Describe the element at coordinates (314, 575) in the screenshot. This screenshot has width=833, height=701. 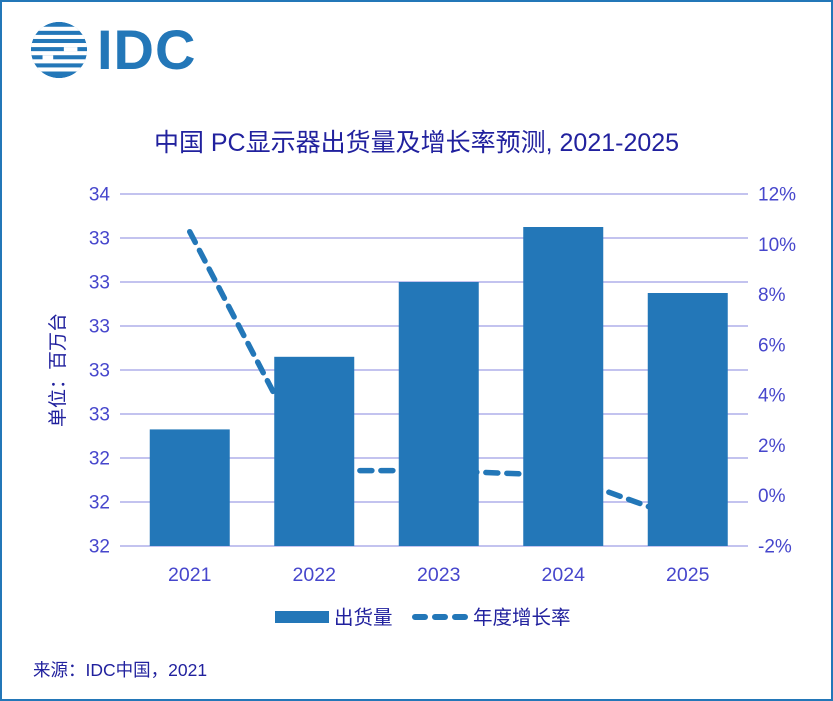
I see `x-axis-tick-2022: 2022` at that location.